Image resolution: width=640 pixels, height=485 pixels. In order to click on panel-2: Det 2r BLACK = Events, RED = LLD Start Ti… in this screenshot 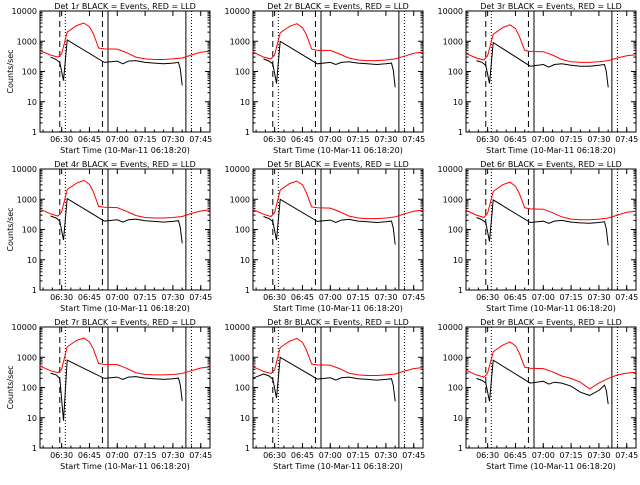, I will do `click(325, 78)`.